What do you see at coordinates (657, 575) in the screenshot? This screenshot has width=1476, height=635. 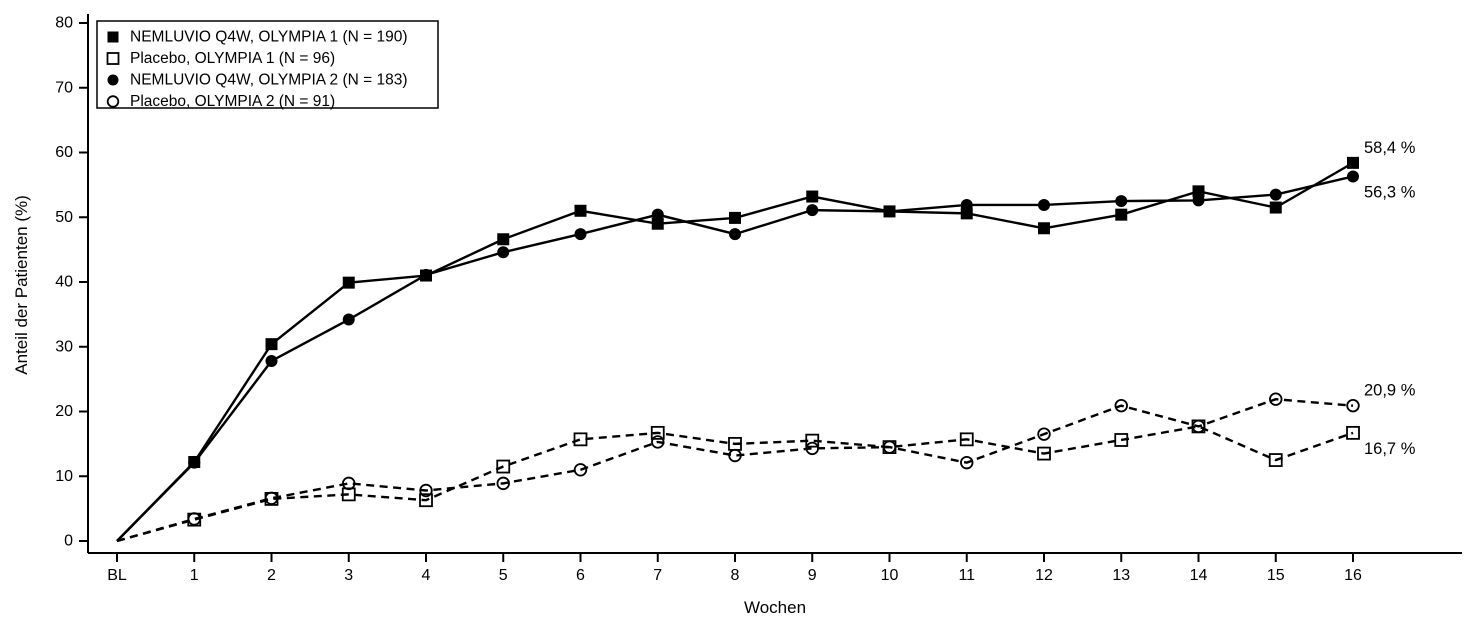 I see `x-tick-label: 7` at bounding box center [657, 575].